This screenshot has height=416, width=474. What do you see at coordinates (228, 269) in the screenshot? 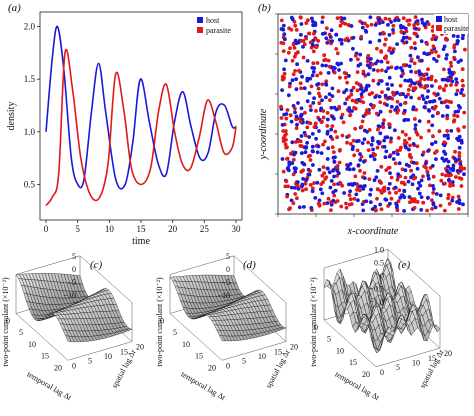
I see `panel-d-z-tick-label: 0` at bounding box center [228, 269].